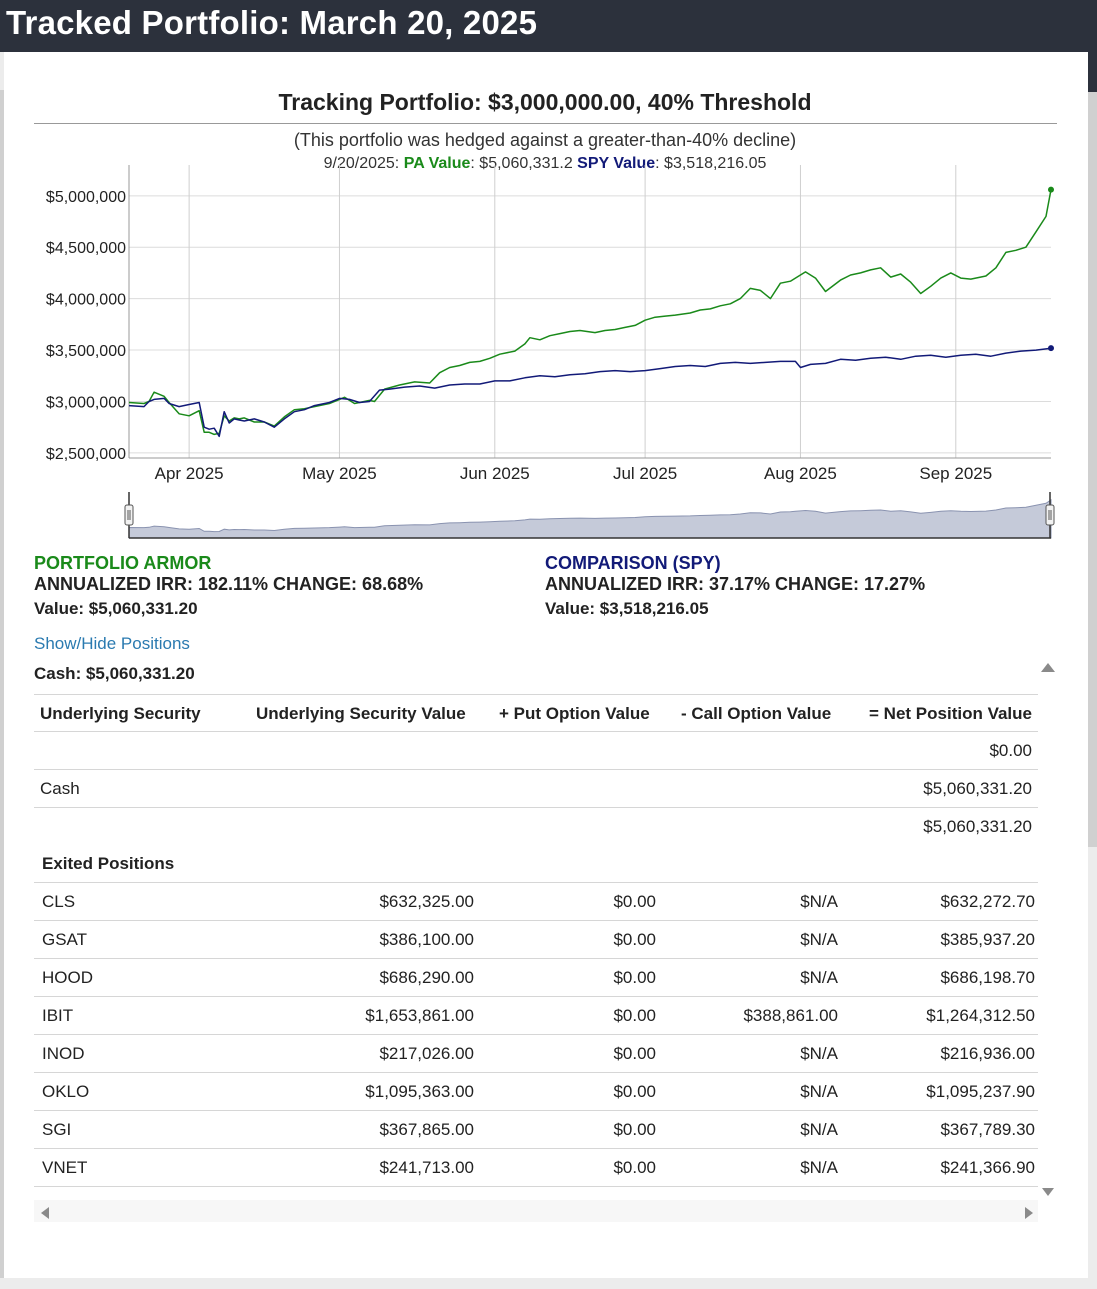  Describe the element at coordinates (536, 1092) in the screenshot. I see `exited-row-oklo: OKLO $1,095,363.00 $0.00 $N/A $1,095,237.90` at that location.